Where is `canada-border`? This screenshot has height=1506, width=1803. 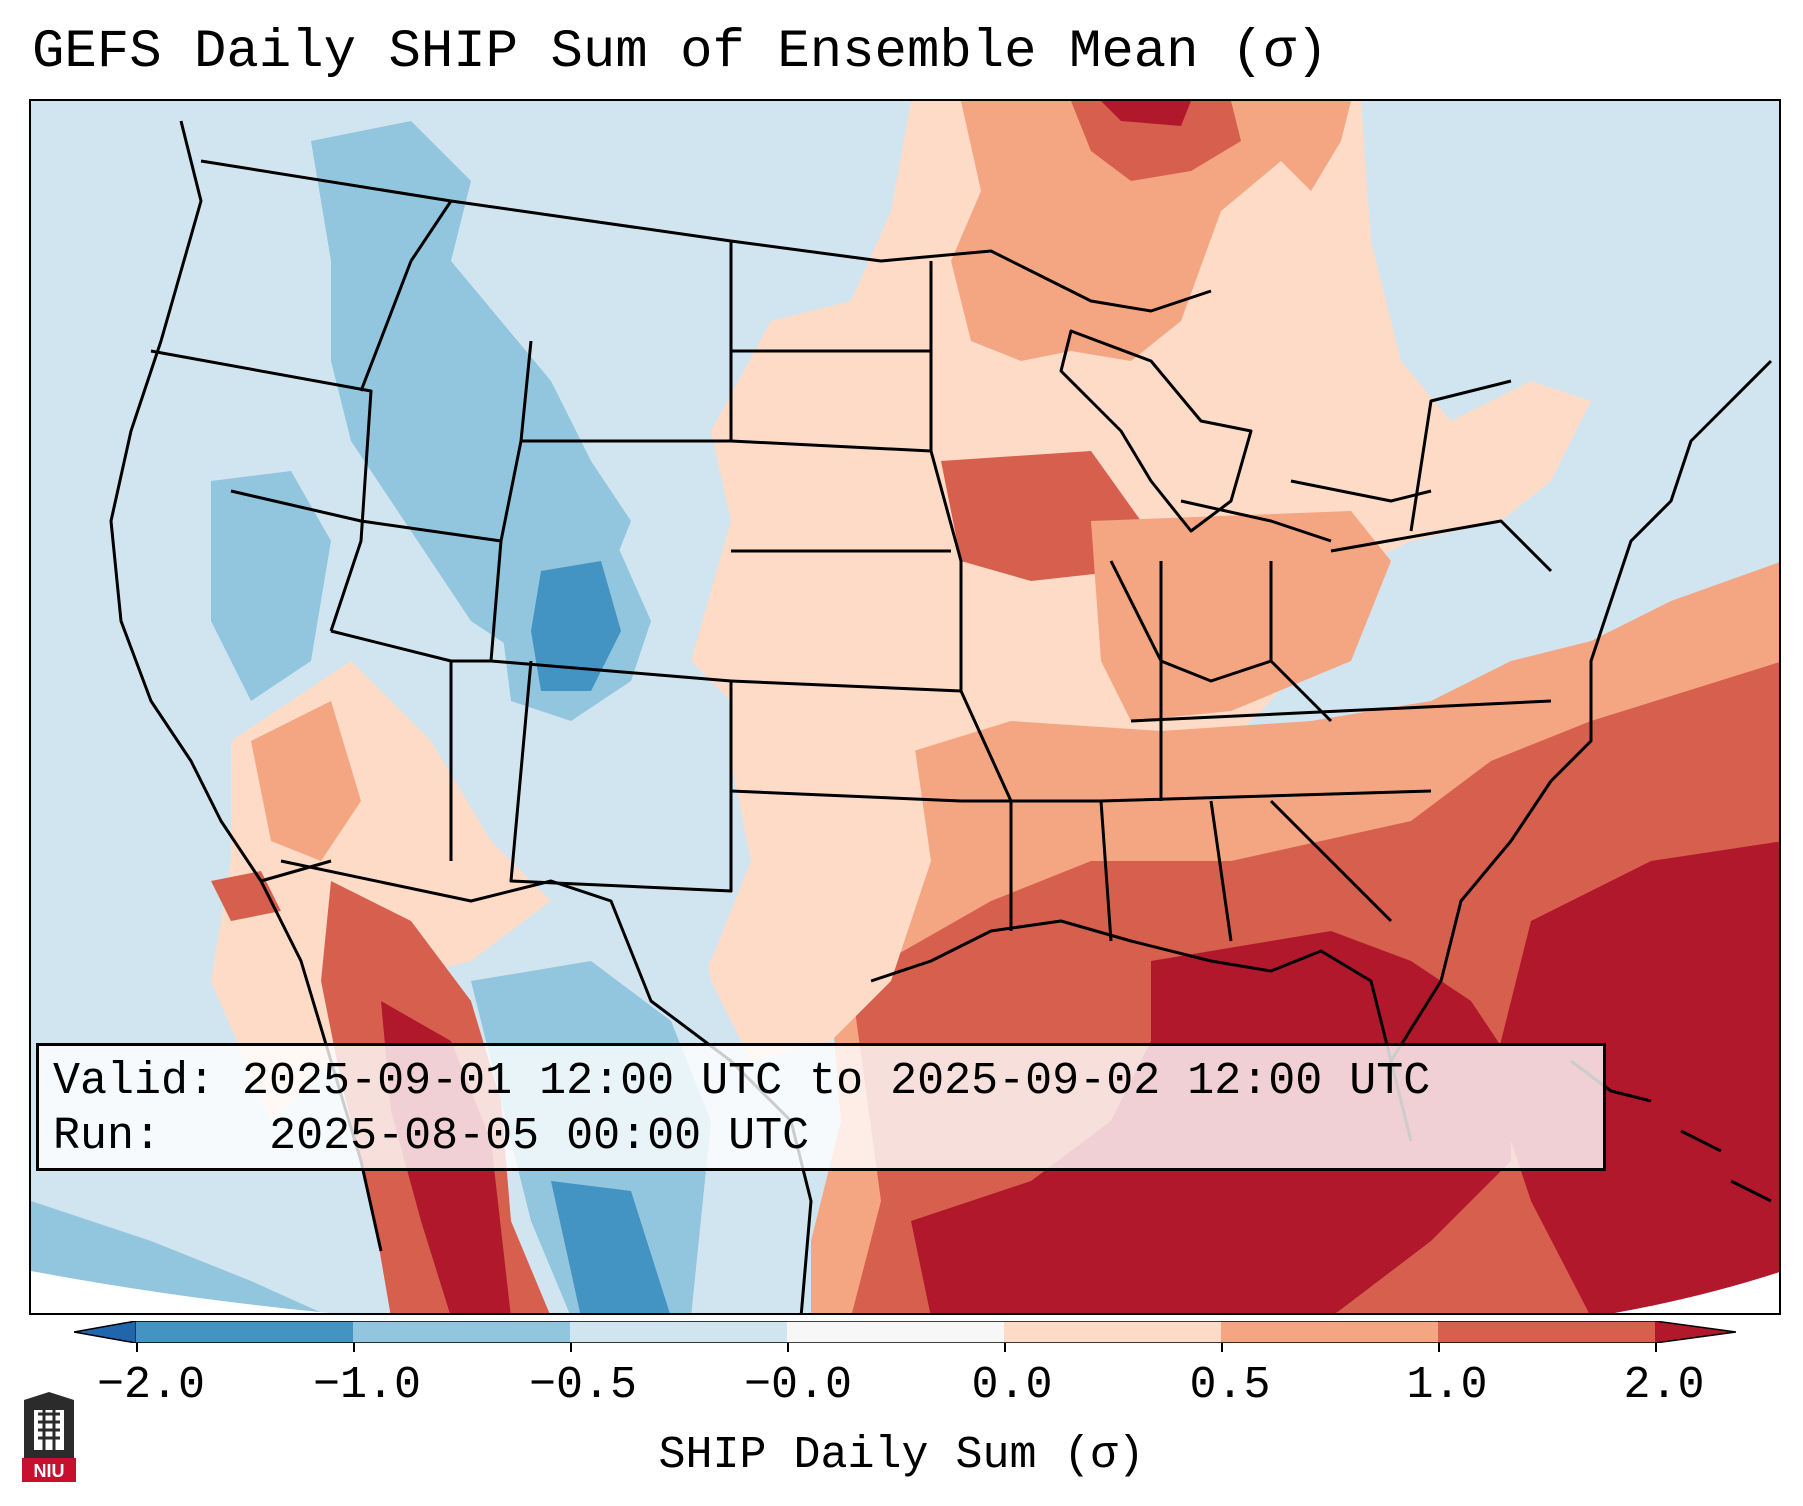 canada-border is located at coordinates (706, 236).